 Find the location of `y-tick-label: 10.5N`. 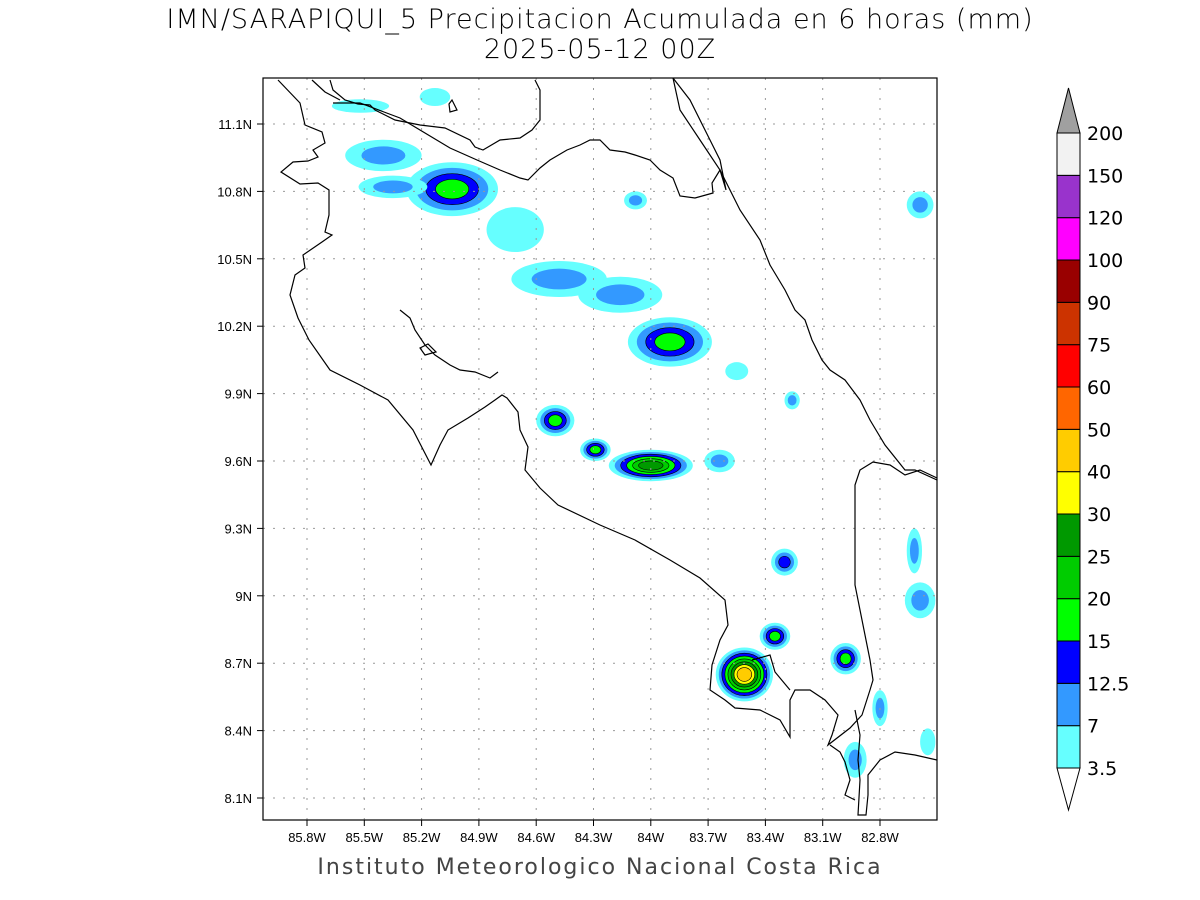

y-tick-label: 10.5N is located at coordinates (234, 259).